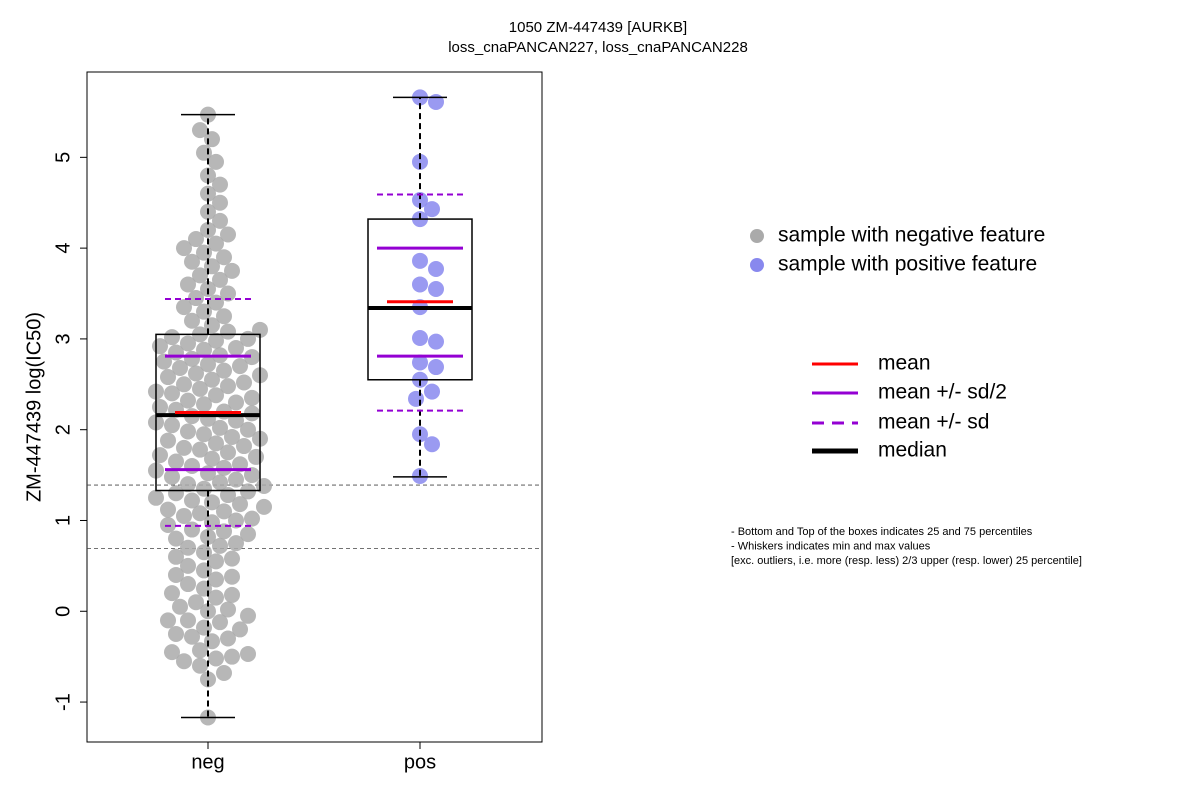 The image size is (1200, 800). I want to click on y-tick-label: -1, so click(63, 702).